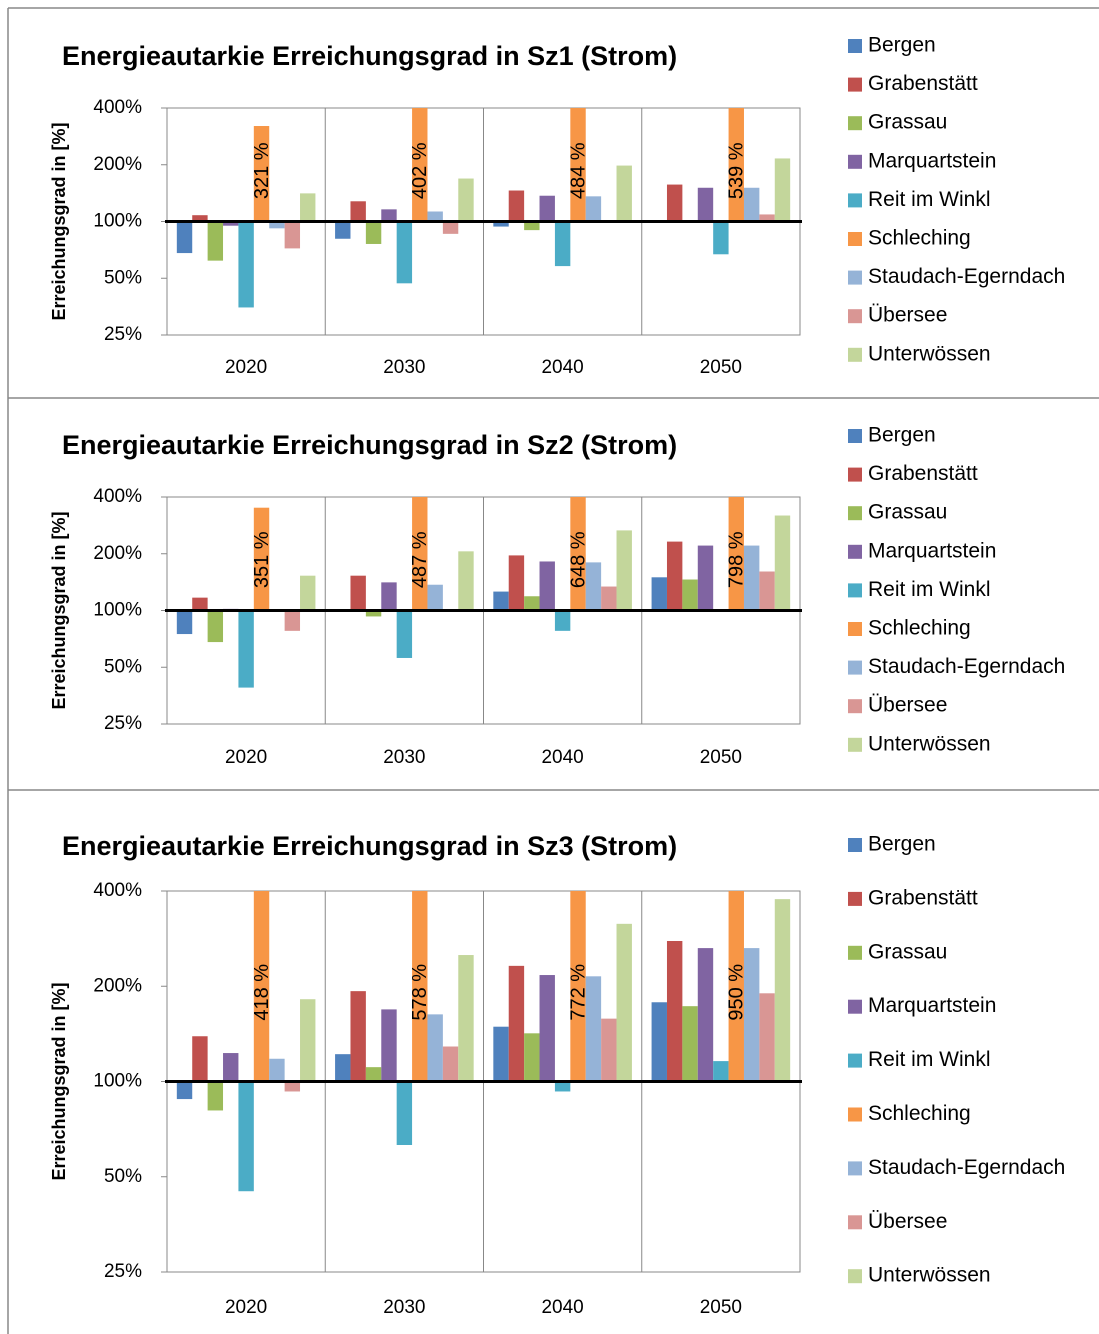 This screenshot has height=1334, width=1099. I want to click on legend-label: Unterwössen, so click(929, 353).